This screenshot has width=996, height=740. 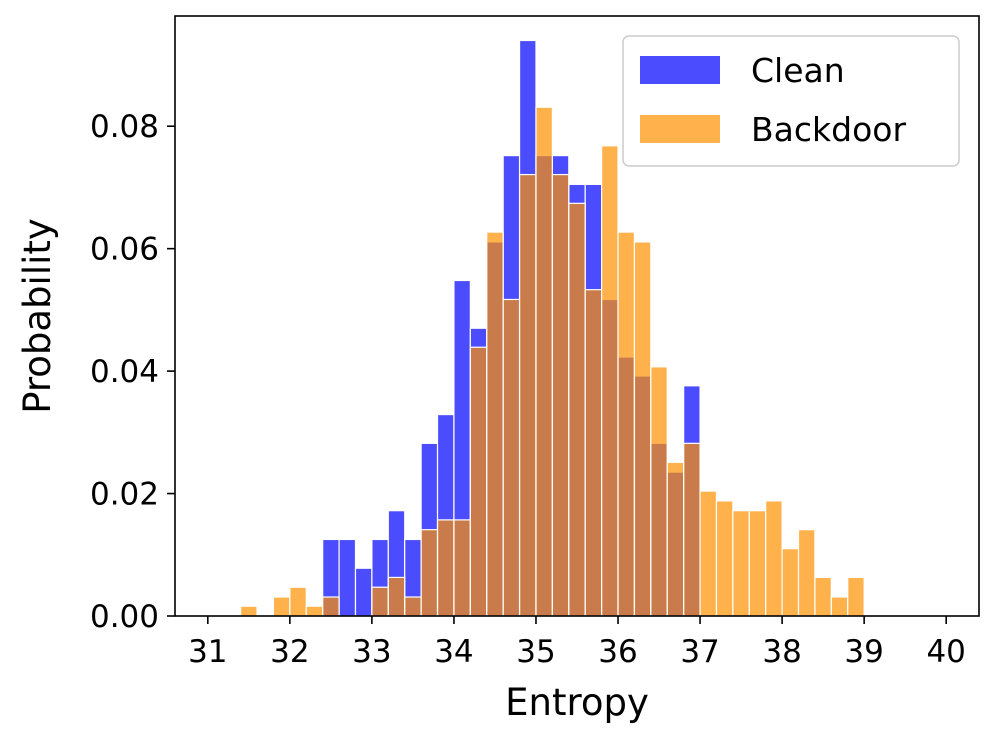 What do you see at coordinates (37, 316) in the screenshot?
I see `y-axis-label: Probability` at bounding box center [37, 316].